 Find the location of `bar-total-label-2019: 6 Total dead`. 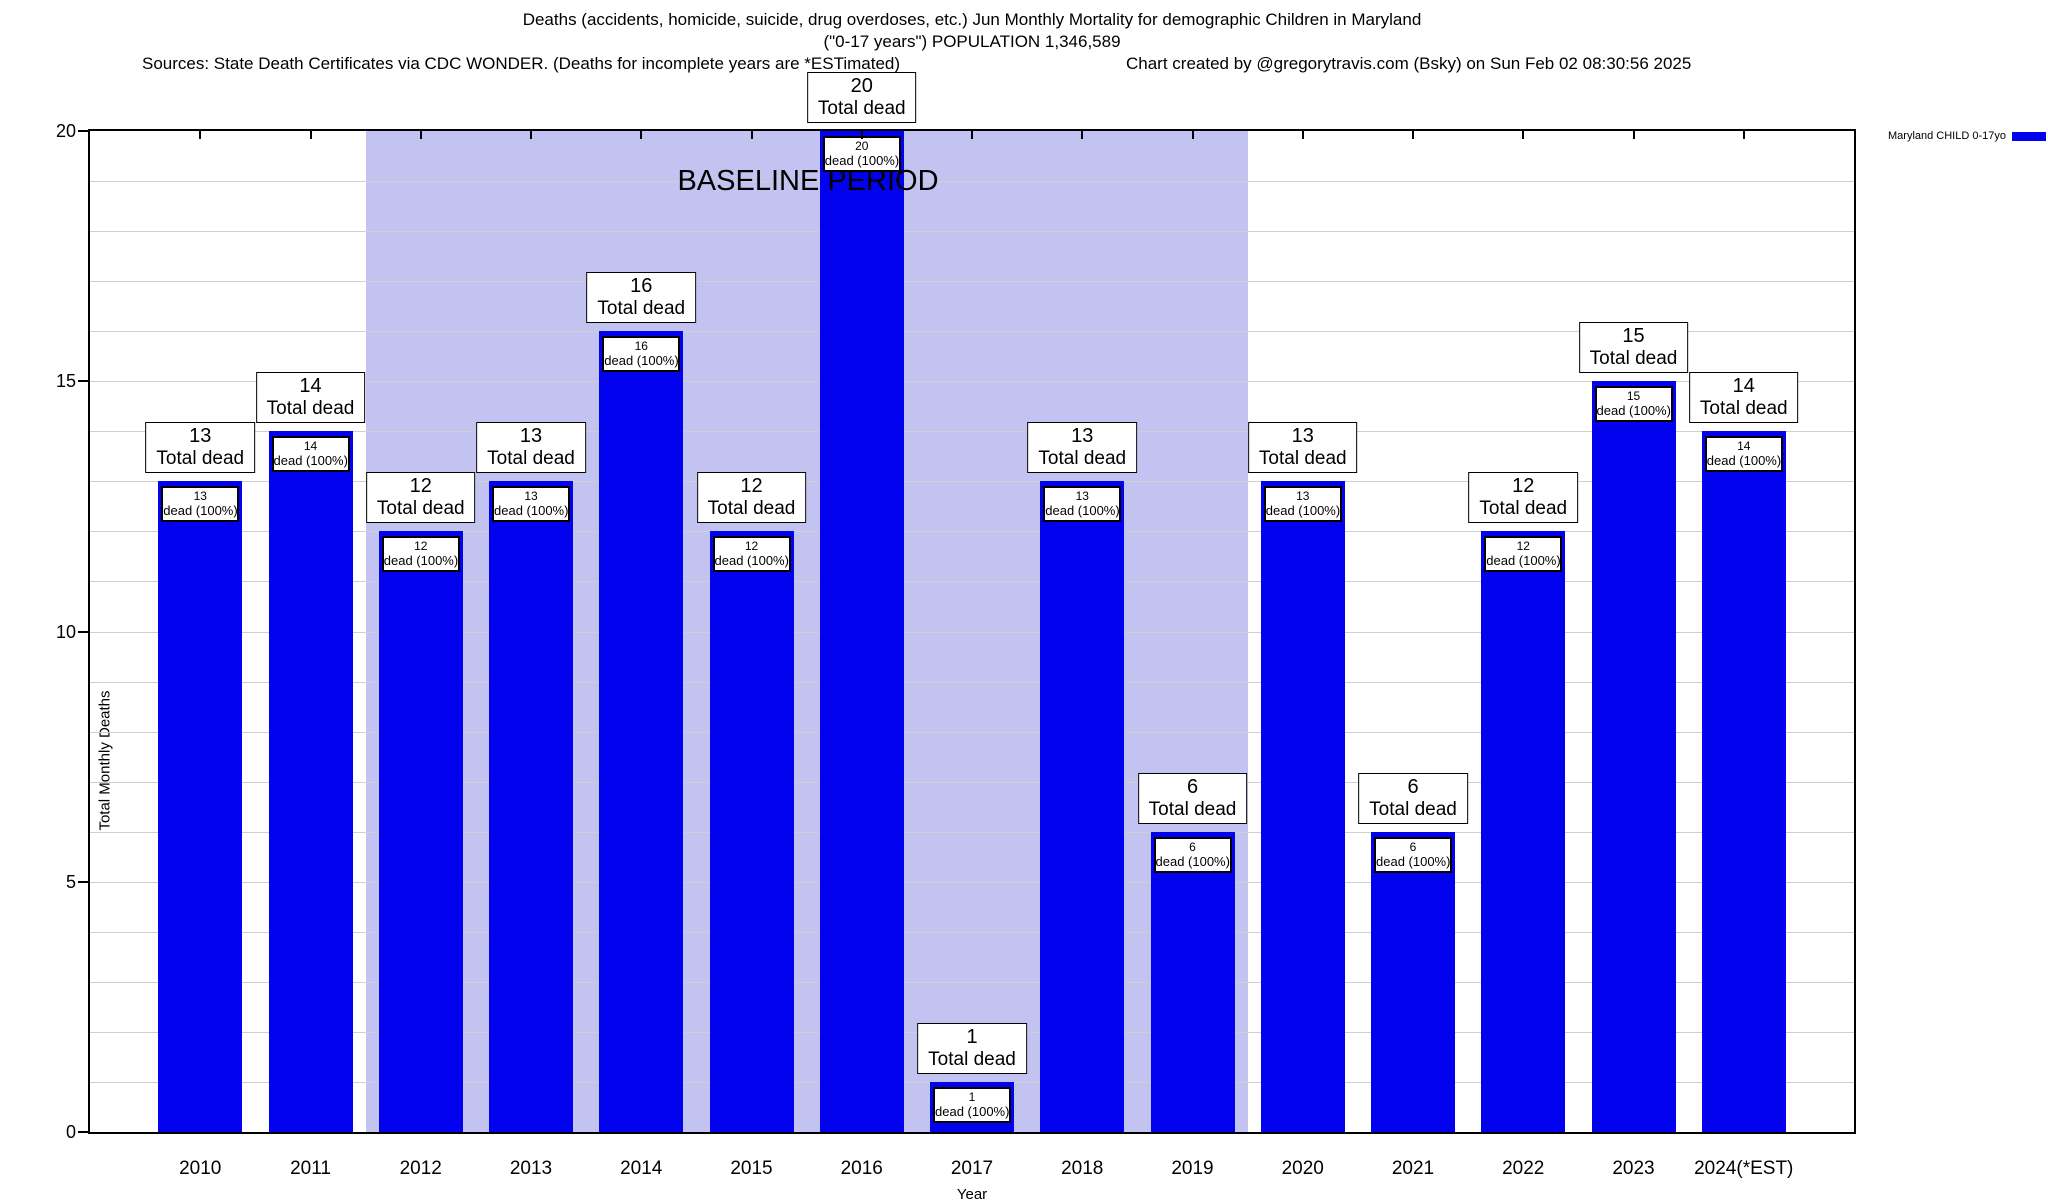

bar-total-label-2019: 6 Total dead is located at coordinates (1192, 798).